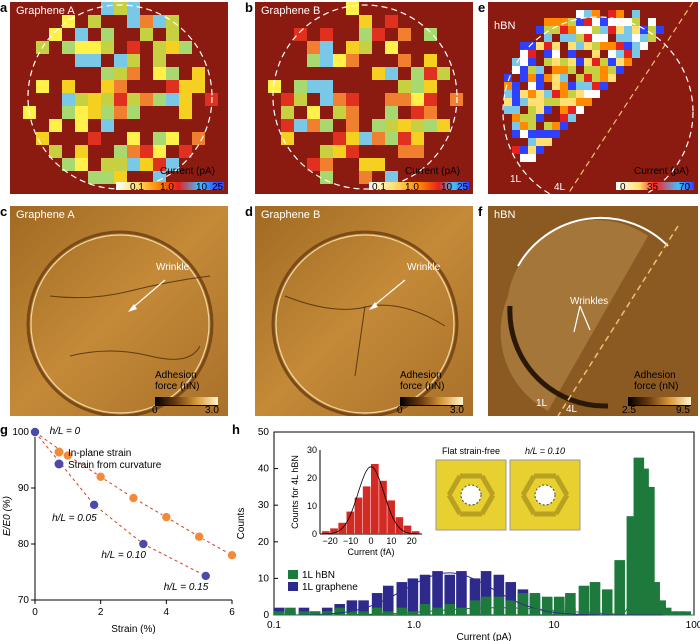  I want to click on panel-c-colorbar, so click(186, 401).